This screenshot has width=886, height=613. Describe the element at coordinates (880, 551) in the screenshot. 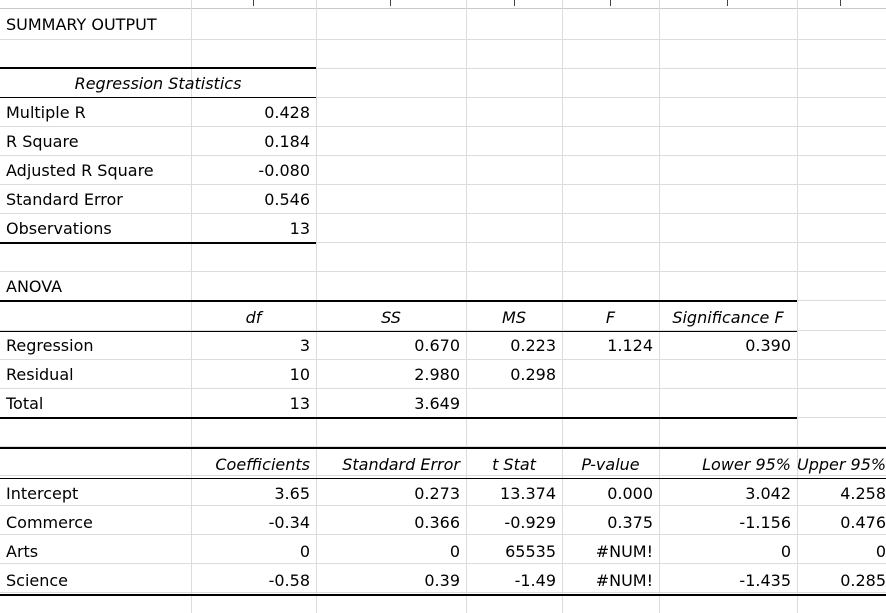

I see `coef-upper-95: 0` at that location.